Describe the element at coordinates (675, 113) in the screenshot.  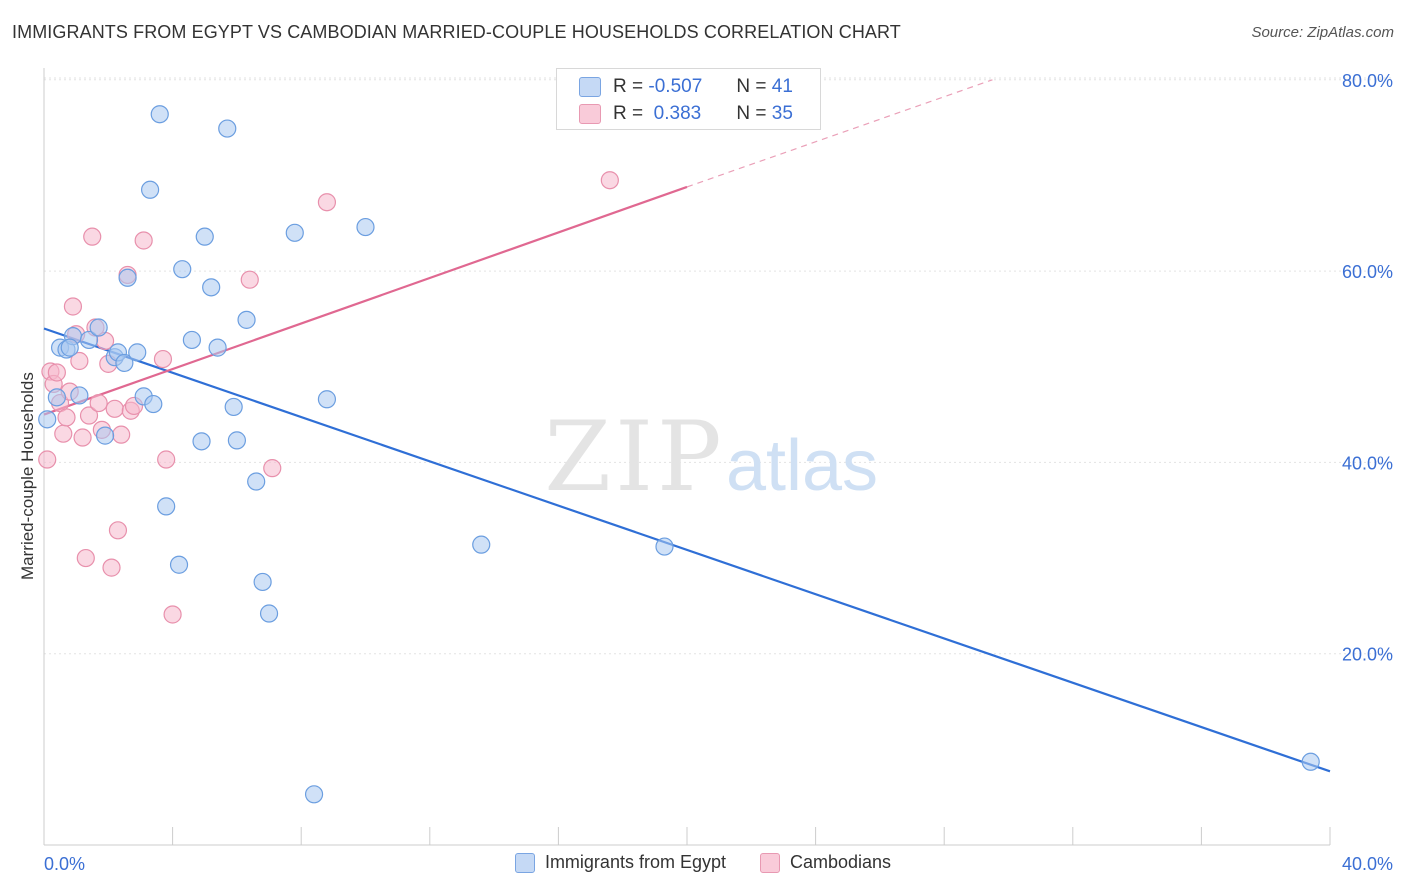
I see `legend-r-value: 0.383` at that location.